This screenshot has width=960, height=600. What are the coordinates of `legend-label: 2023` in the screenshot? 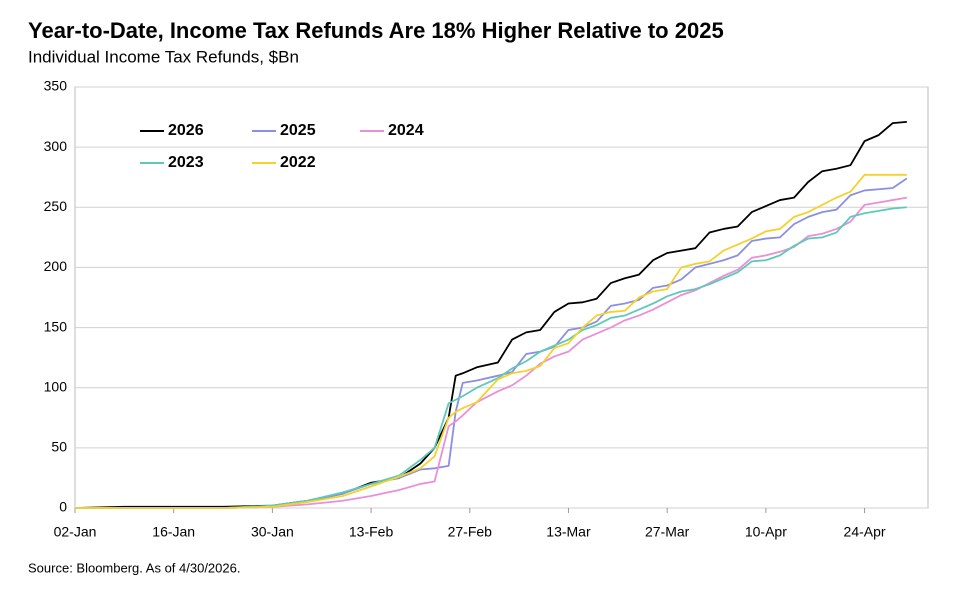 It's located at (186, 162).